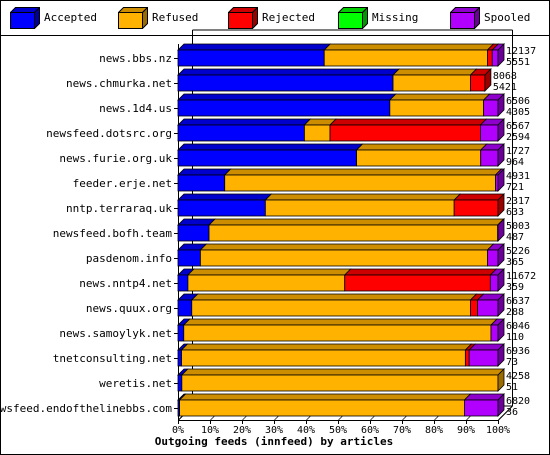 The height and width of the screenshot is (455, 550). I want to click on category-label: newsfeed.endofthelinebbs.com, so click(86, 408).